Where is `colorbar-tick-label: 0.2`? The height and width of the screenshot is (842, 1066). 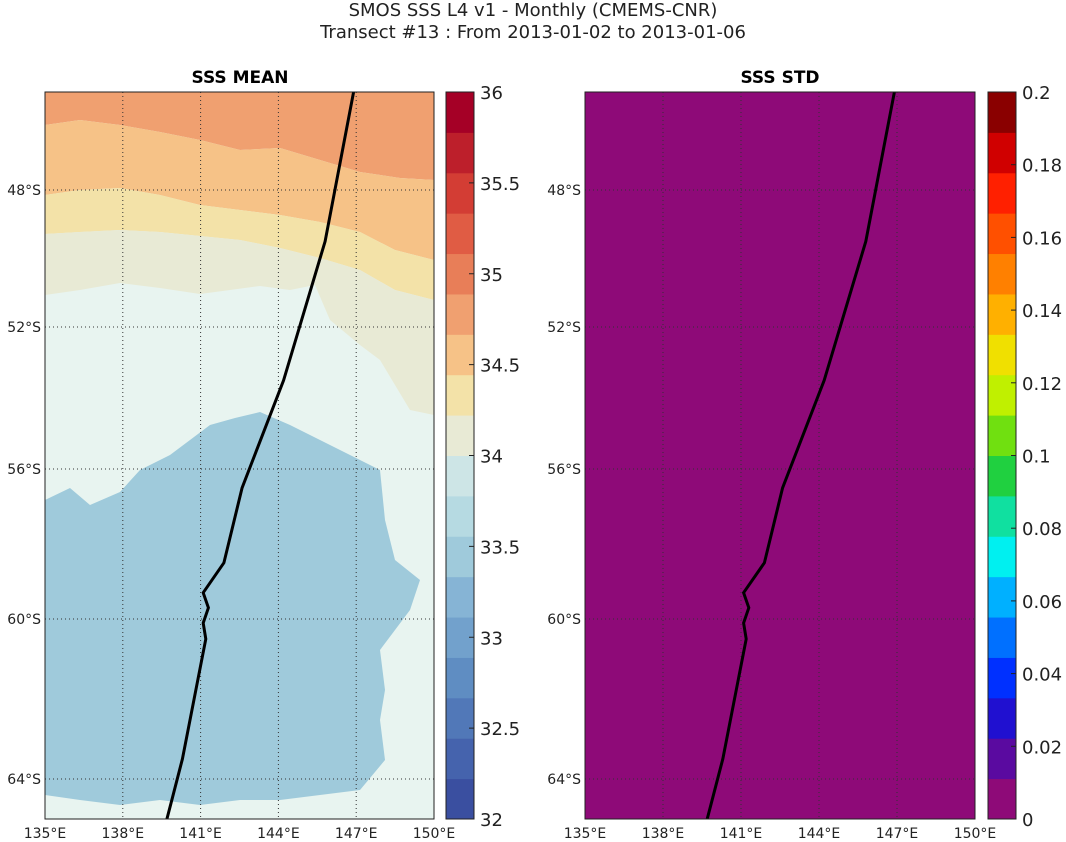 colorbar-tick-label: 0.2 is located at coordinates (1036, 93).